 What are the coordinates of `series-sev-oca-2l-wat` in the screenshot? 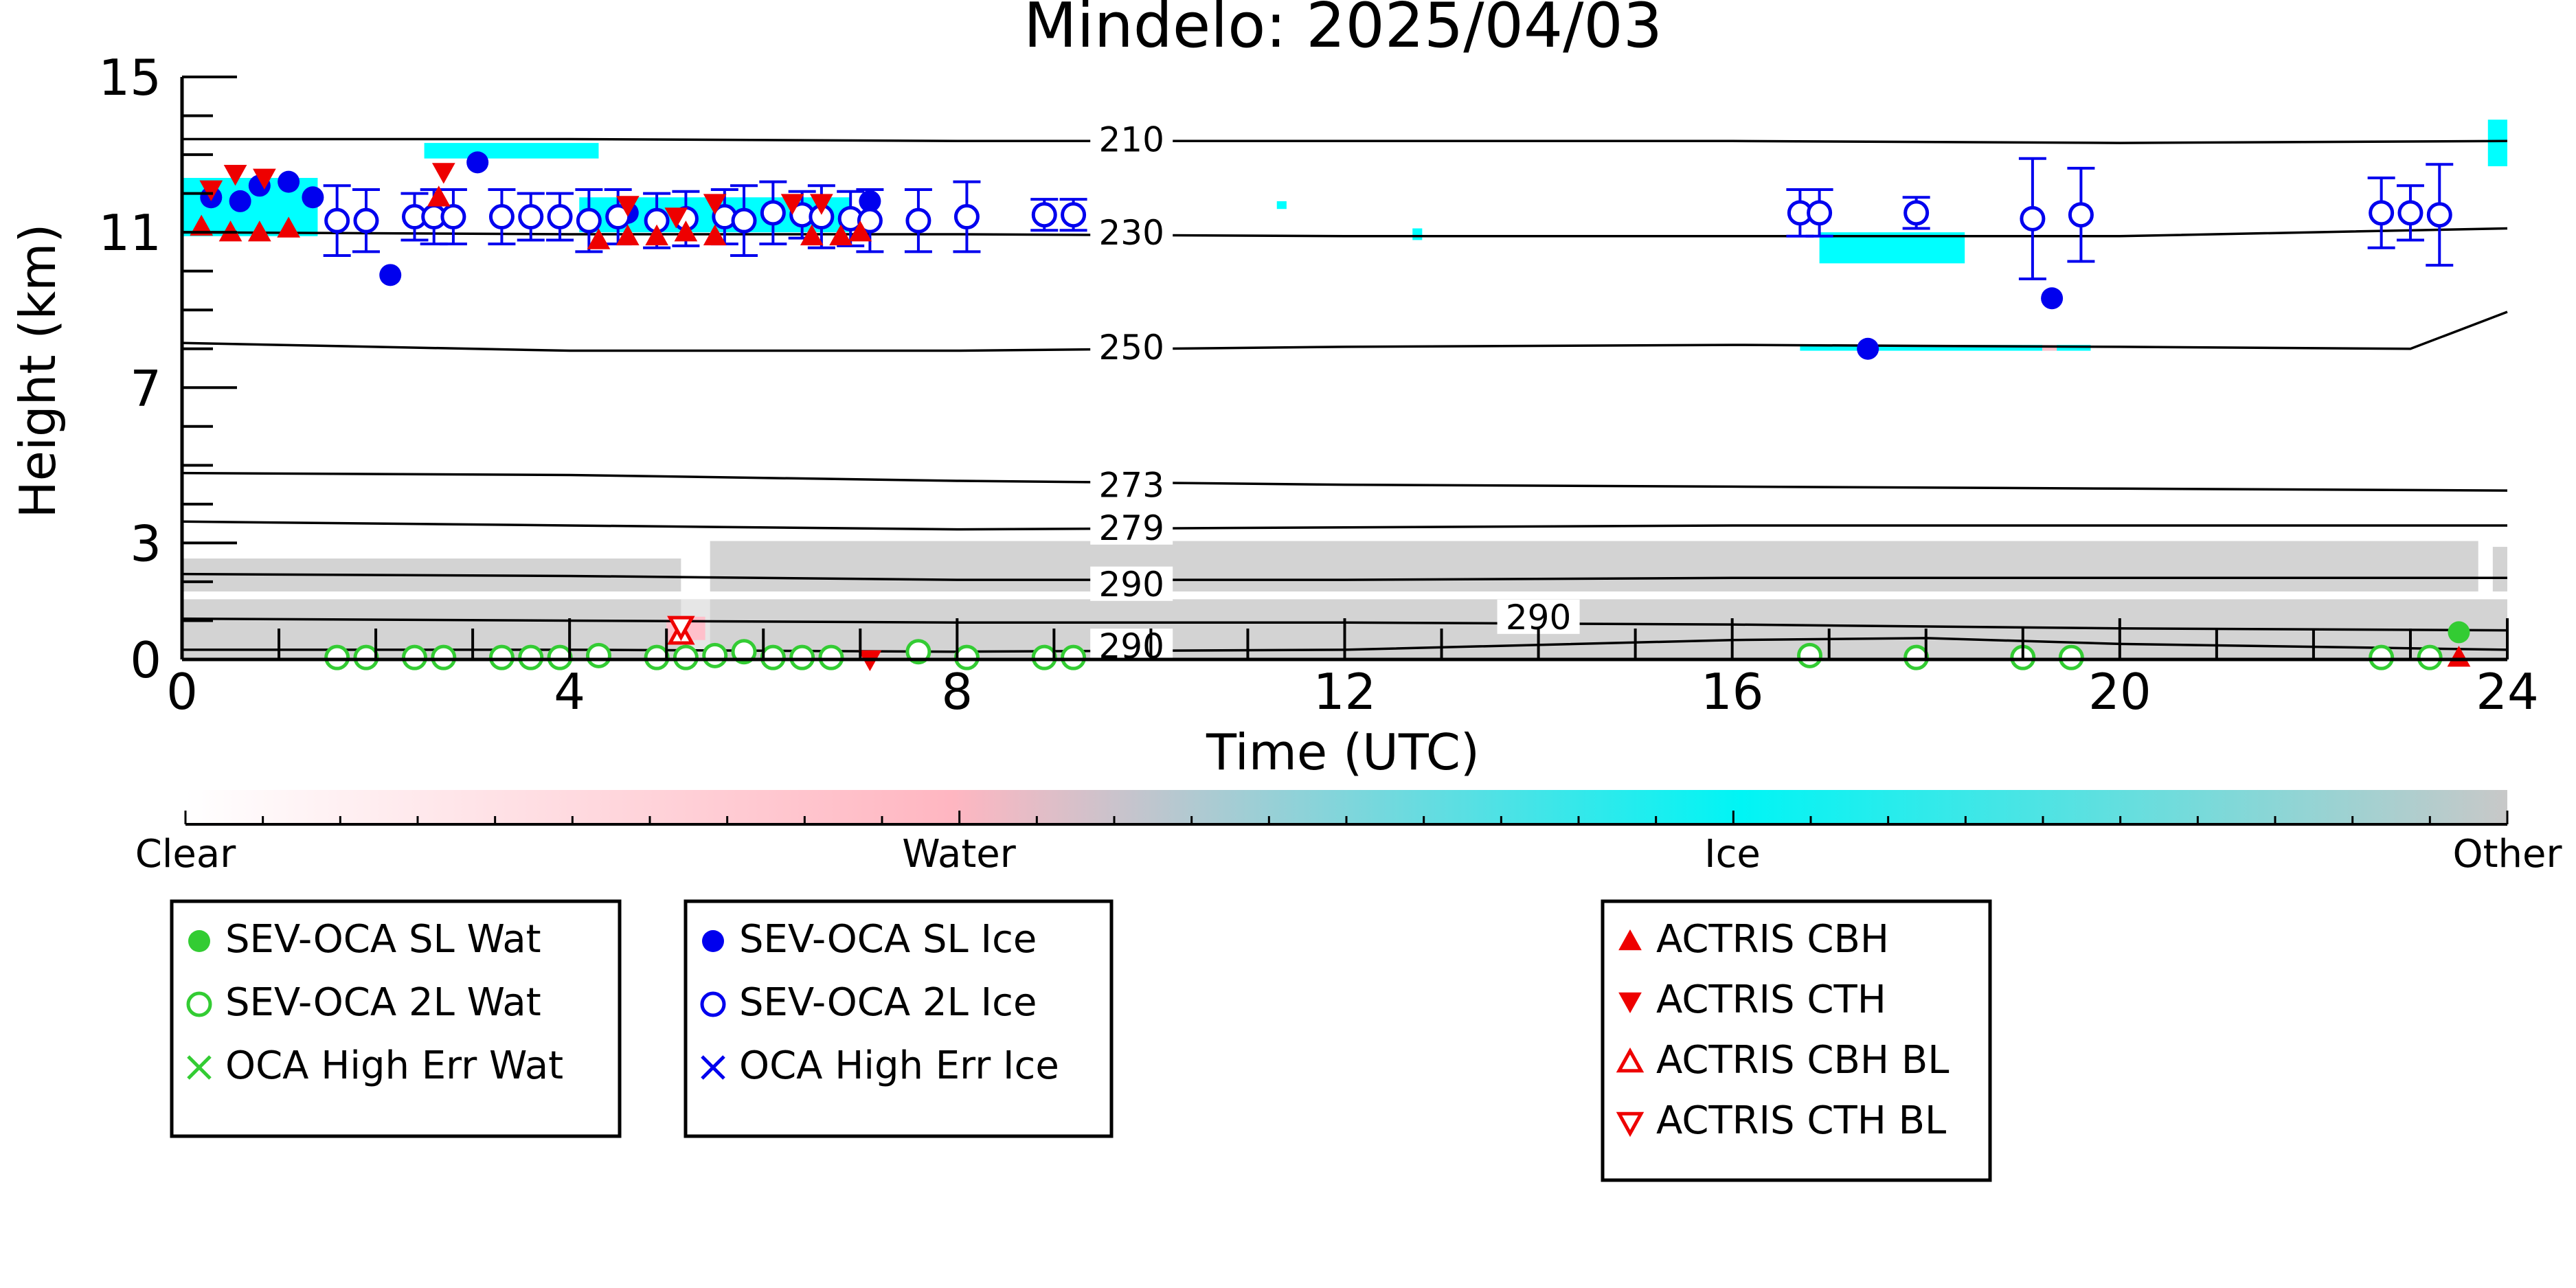 It's located at (1383, 654).